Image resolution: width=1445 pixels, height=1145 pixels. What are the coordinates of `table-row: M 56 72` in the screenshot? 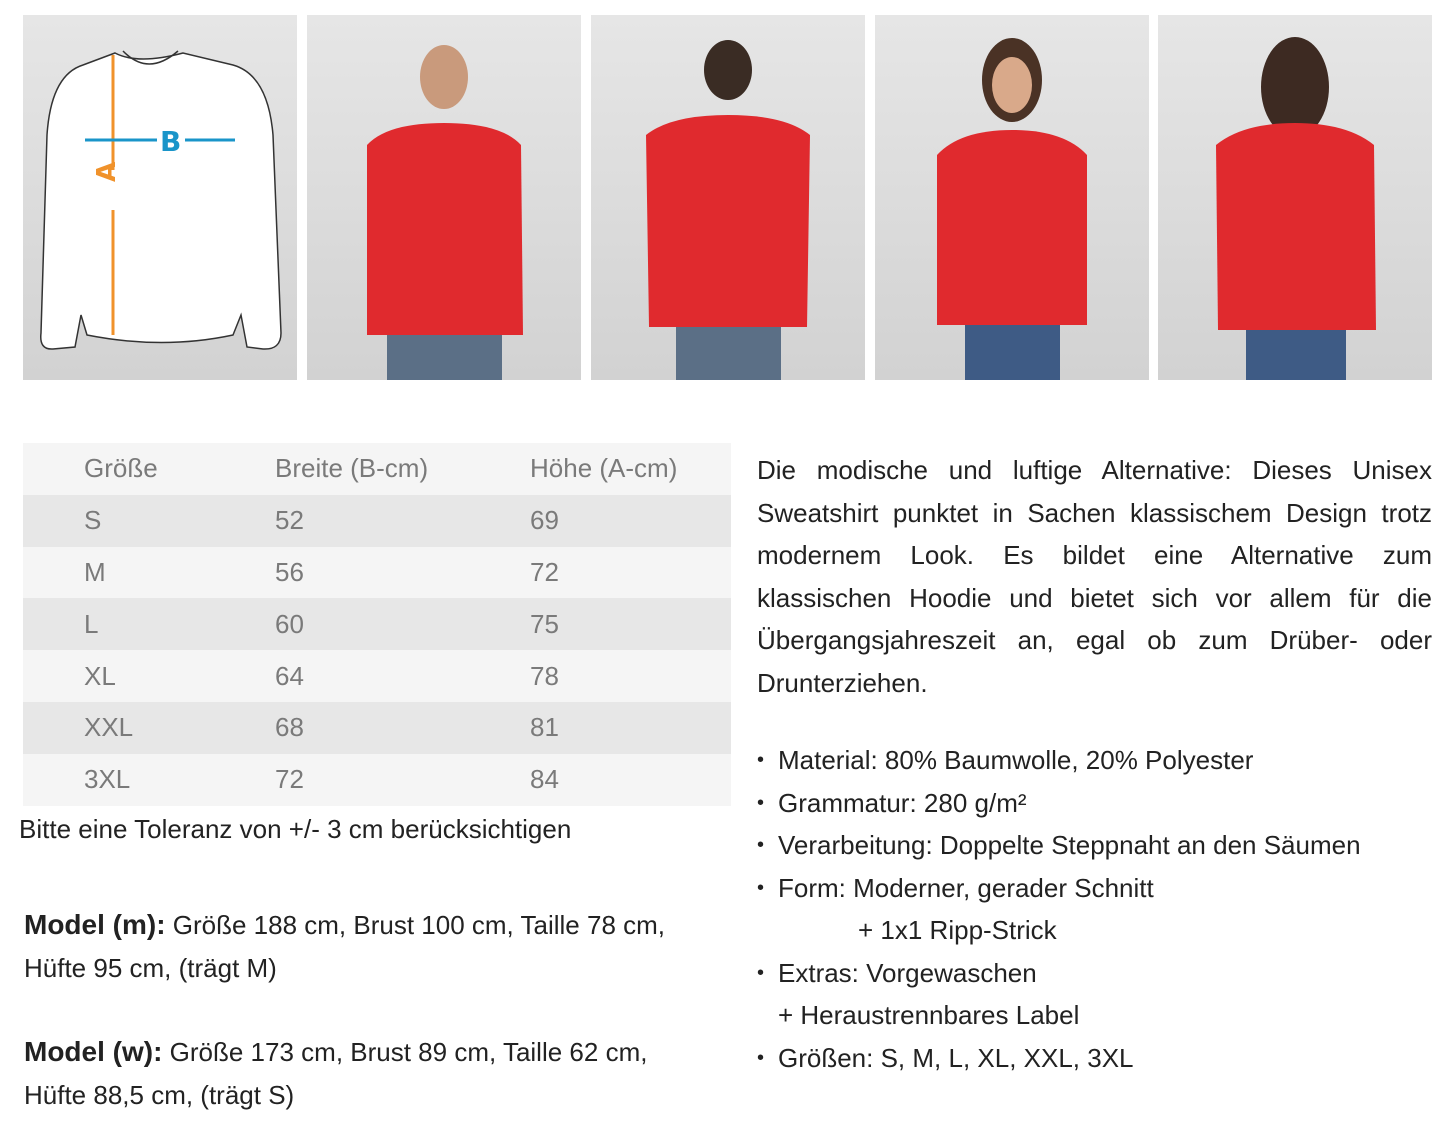 It's located at (377, 572).